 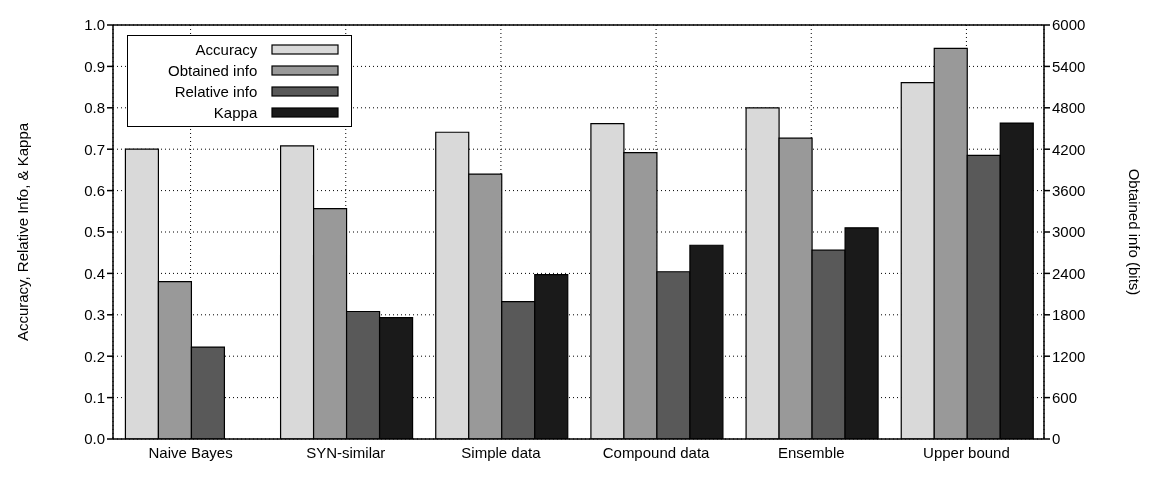 I want to click on y-tick-label: 0.5, so click(x=94, y=232).